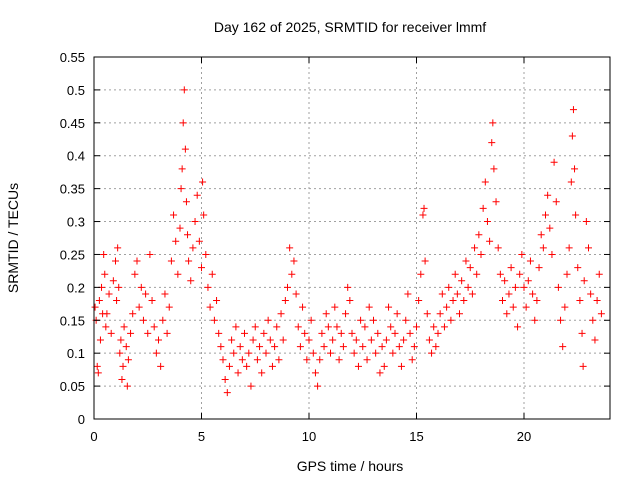 This screenshot has height=480, width=640. I want to click on y-tick-label: 0.4, so click(76, 156).